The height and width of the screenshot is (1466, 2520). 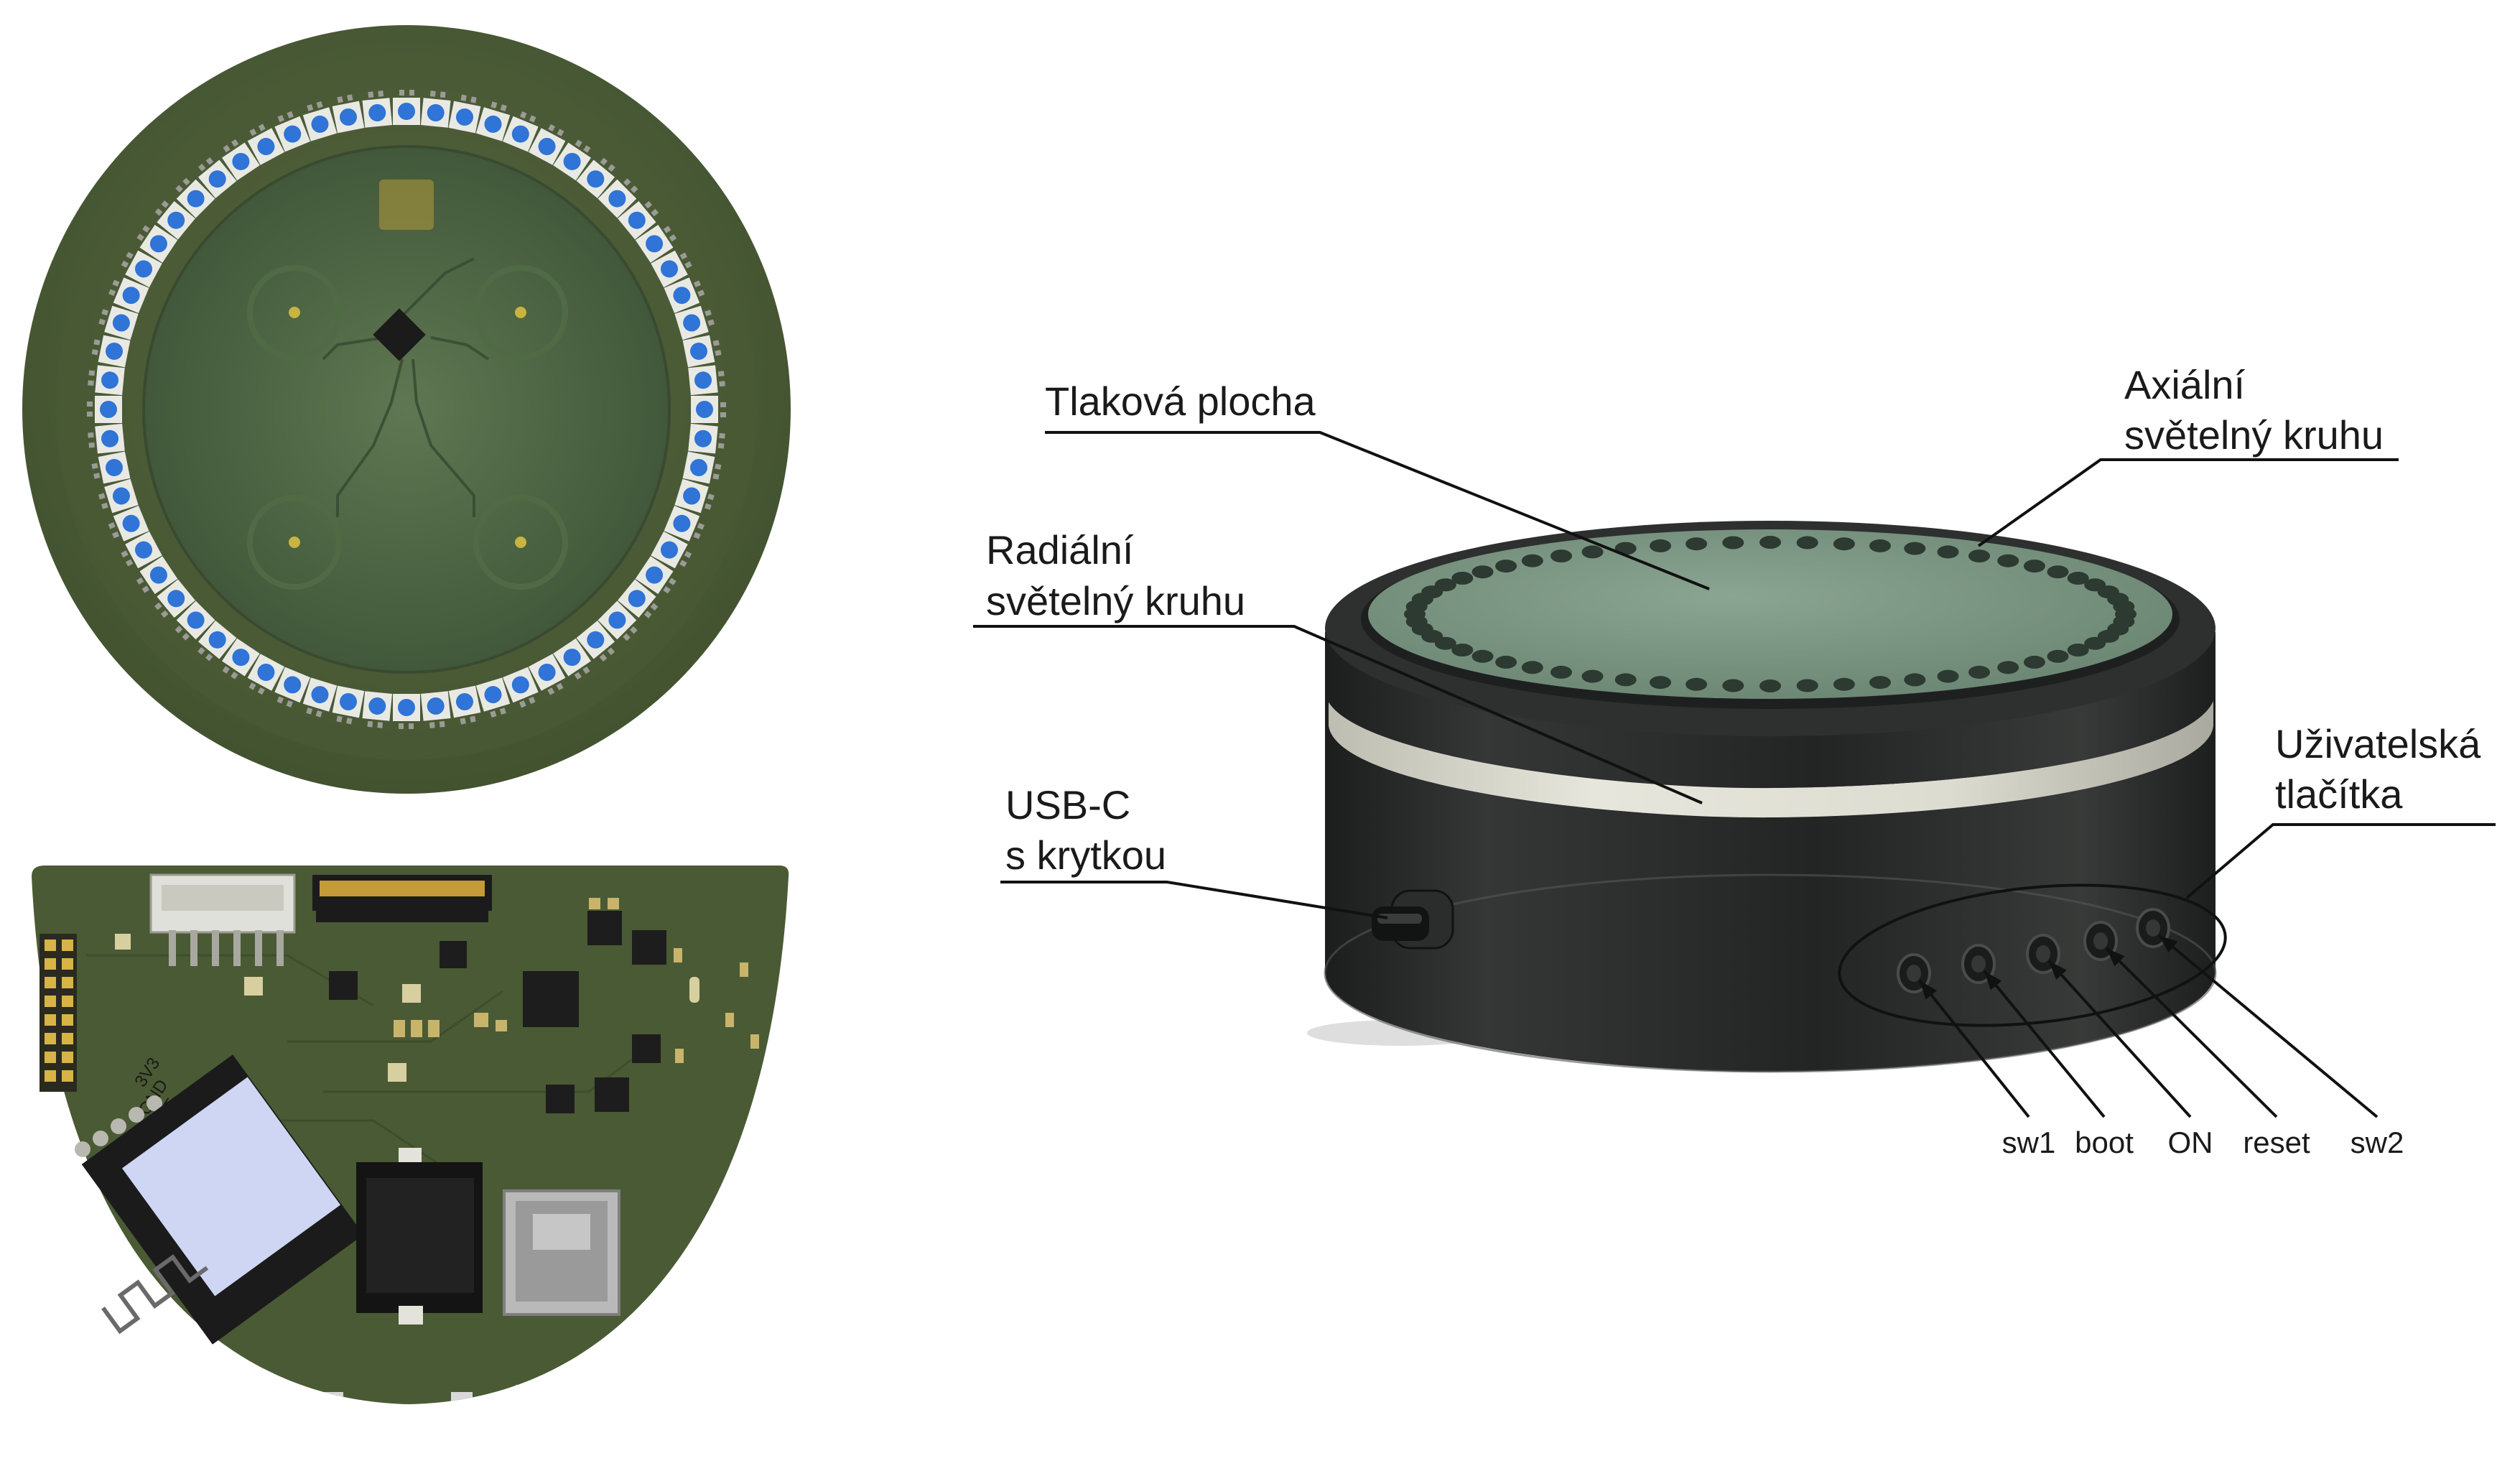 I want to click on leader-radial-ring, so click(x=1338, y=714).